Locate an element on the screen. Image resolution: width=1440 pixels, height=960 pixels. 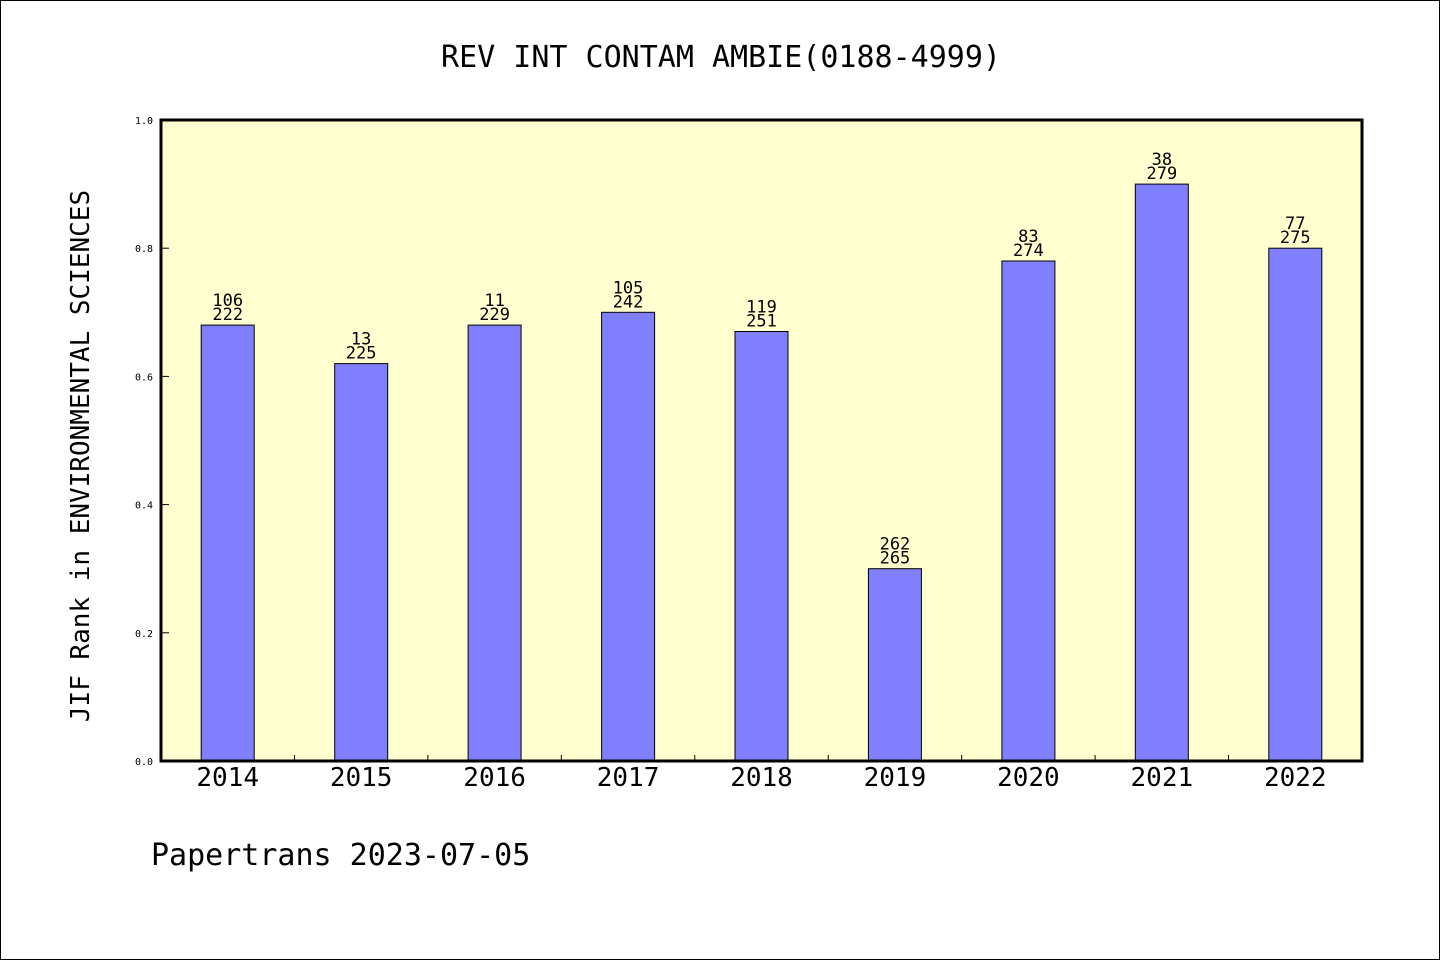
bar-2014 is located at coordinates (227, 543).